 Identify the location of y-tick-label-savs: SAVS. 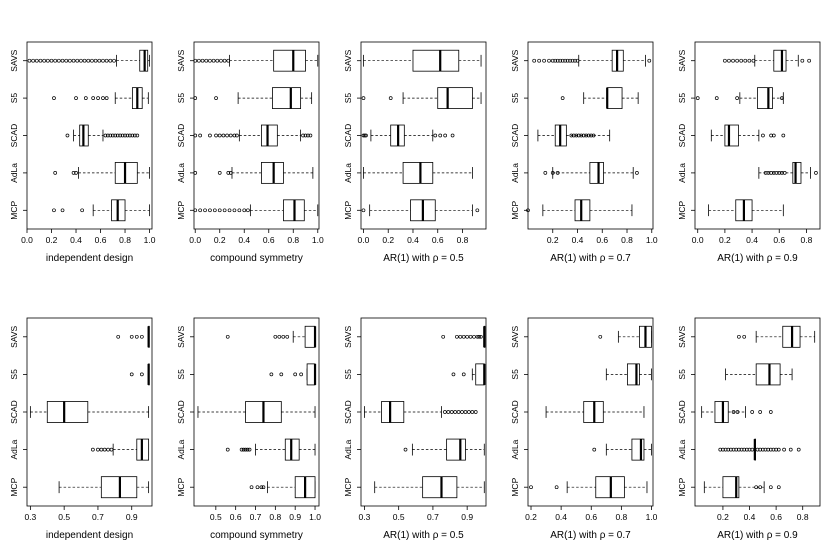
(515, 336).